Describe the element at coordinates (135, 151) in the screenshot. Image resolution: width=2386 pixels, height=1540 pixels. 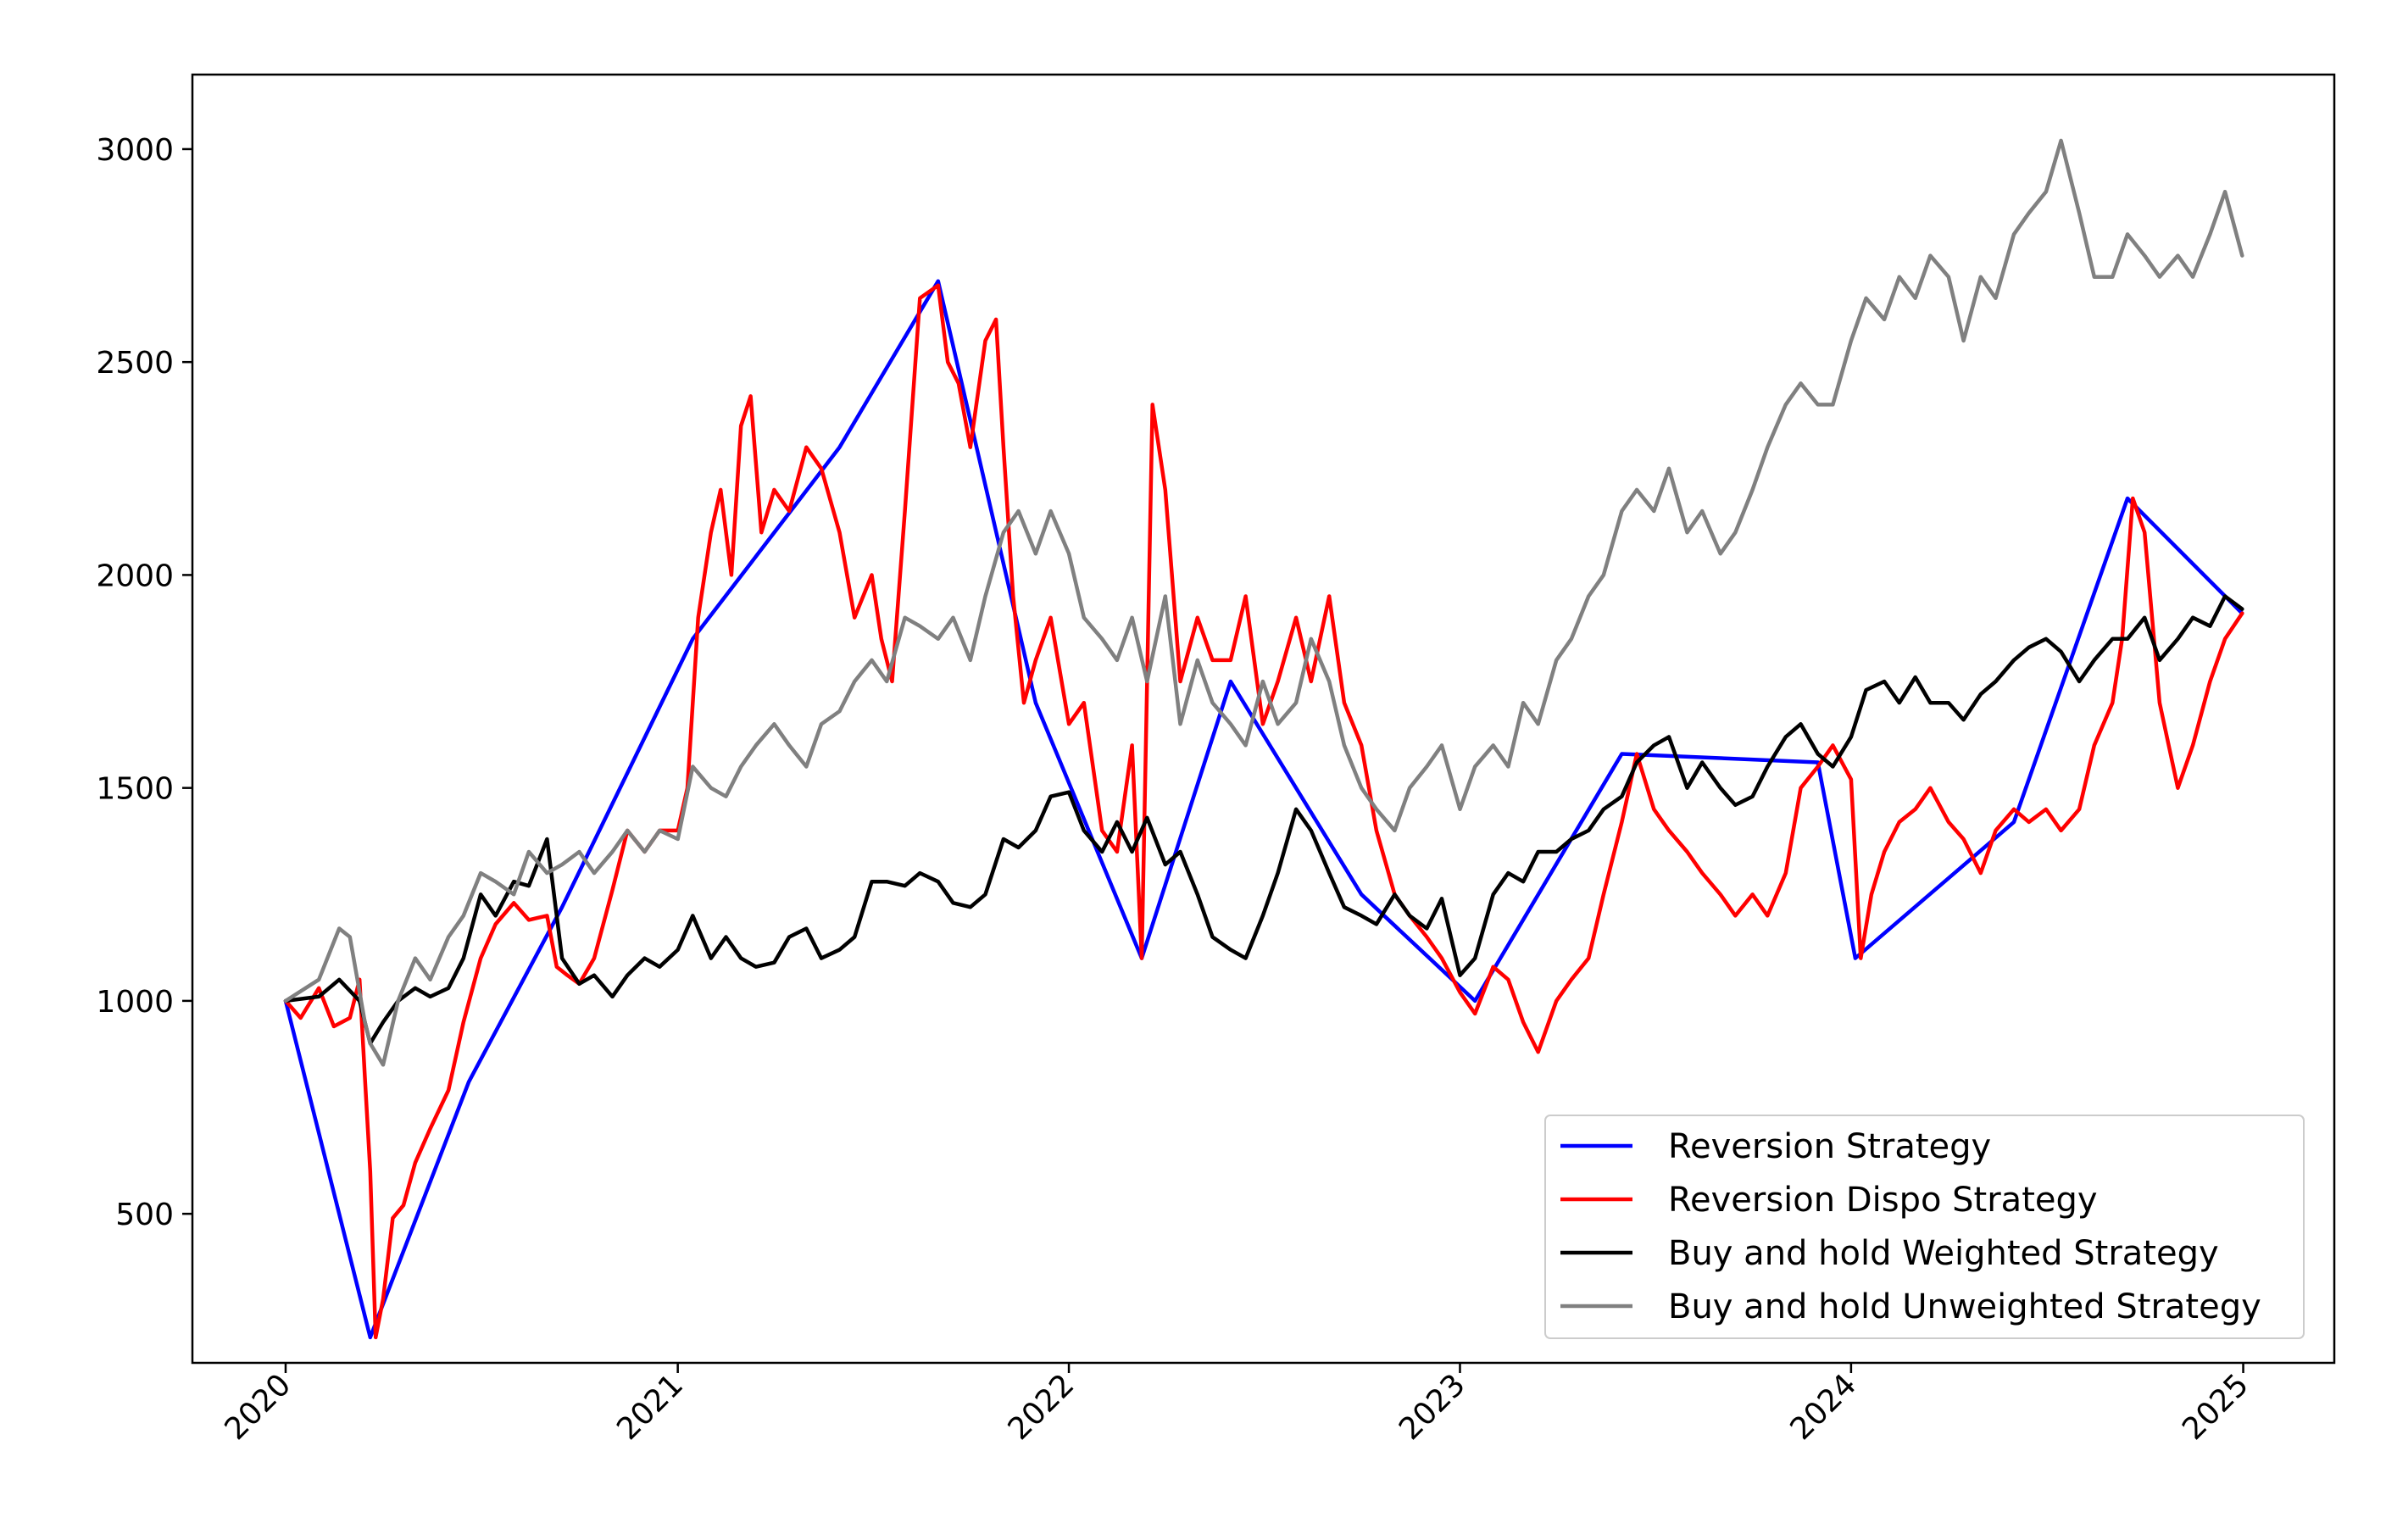
I see `y-tick-label: 3000` at that location.